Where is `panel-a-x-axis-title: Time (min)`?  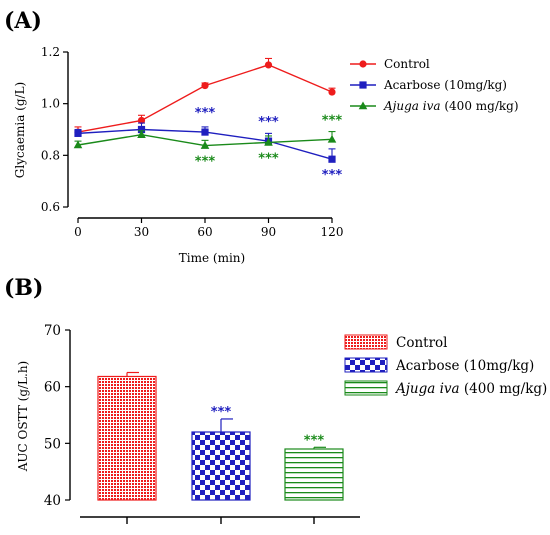
panel-a-x-axis-title: Time (min) is located at coordinates (212, 258).